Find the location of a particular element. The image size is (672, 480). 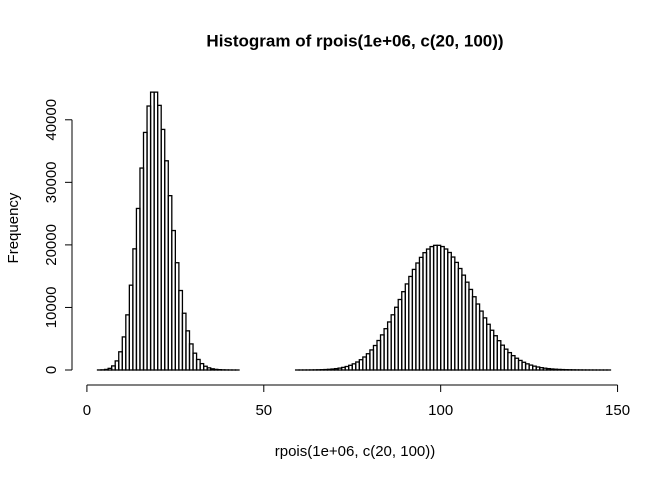

y-tick-label: 20000 is located at coordinates (51, 245).